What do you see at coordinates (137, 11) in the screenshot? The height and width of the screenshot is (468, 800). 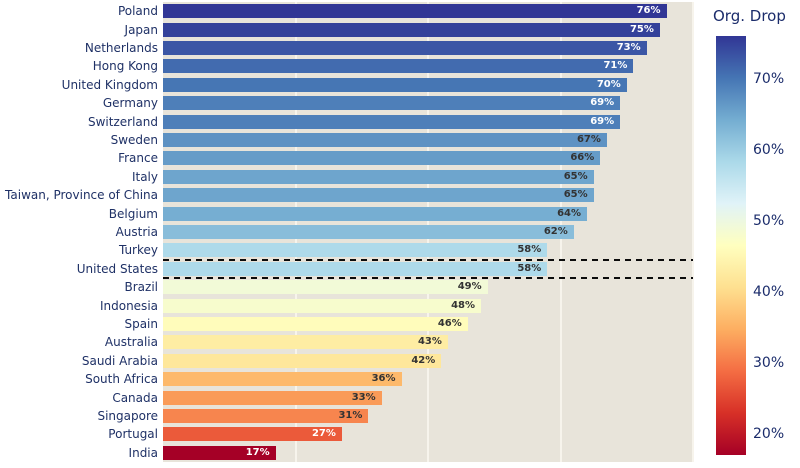 I see `category-label: Poland` at bounding box center [137, 11].